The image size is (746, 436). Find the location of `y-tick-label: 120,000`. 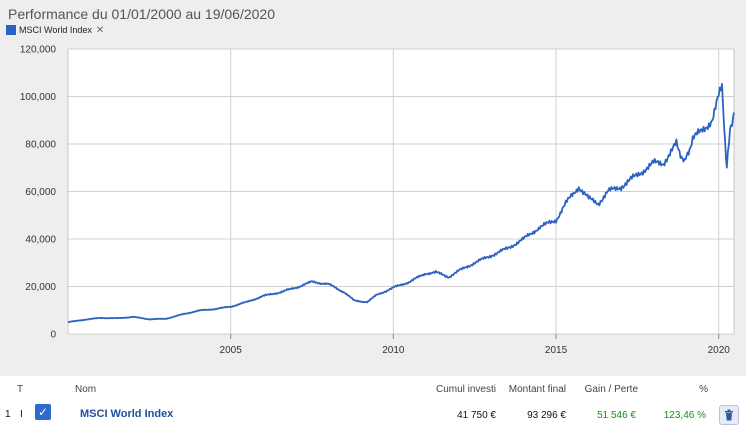

y-tick-label: 120,000 is located at coordinates (38, 50).